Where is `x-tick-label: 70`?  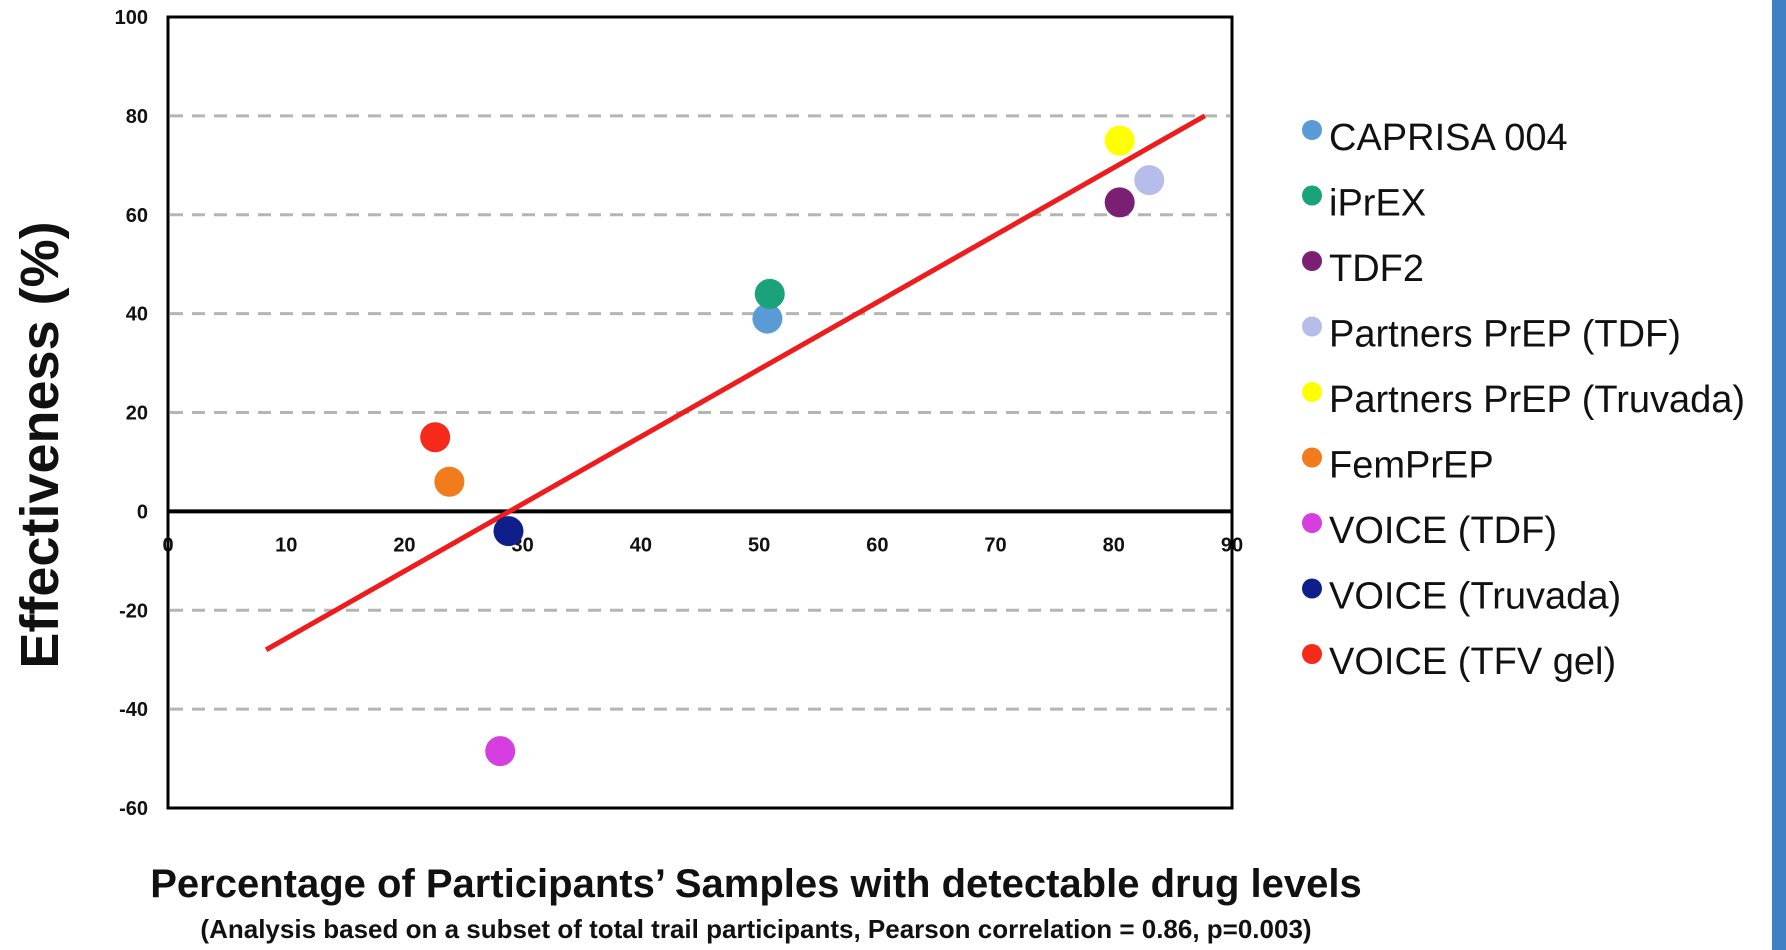 x-tick-label: 70 is located at coordinates (995, 545).